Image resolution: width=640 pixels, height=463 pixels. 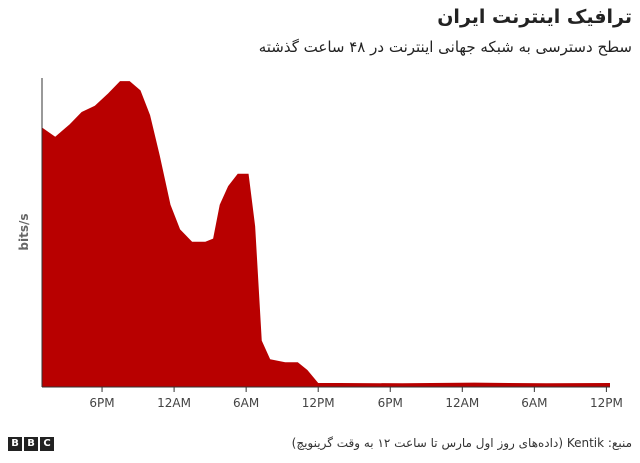 What do you see at coordinates (47, 444) in the screenshot?
I see `logo-letter: C` at bounding box center [47, 444].